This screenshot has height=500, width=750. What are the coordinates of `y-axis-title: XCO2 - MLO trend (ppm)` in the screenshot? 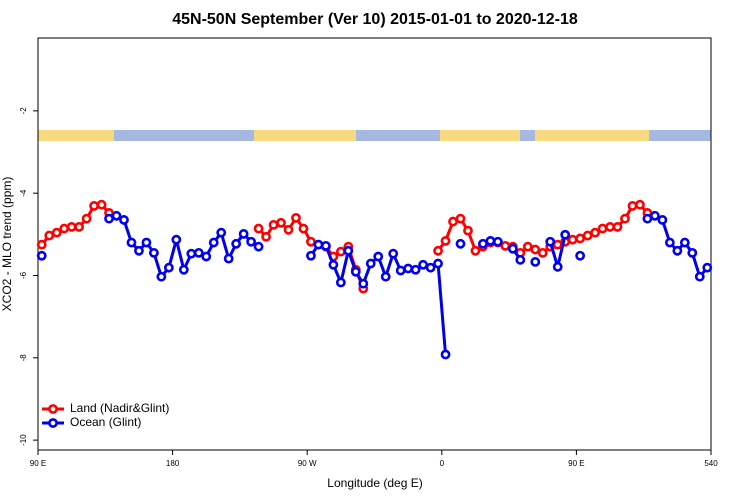 It's located at (7, 244).